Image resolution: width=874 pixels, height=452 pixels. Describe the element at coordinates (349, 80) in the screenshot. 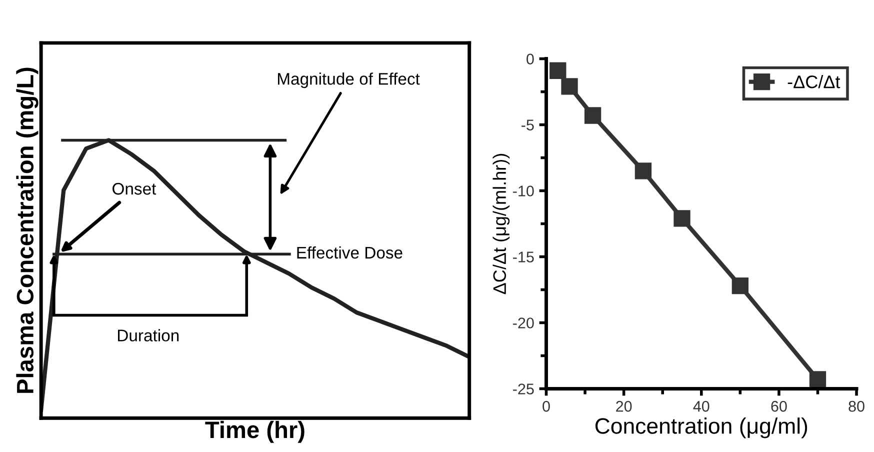

I see `text: Magnitude of Effect` at that location.